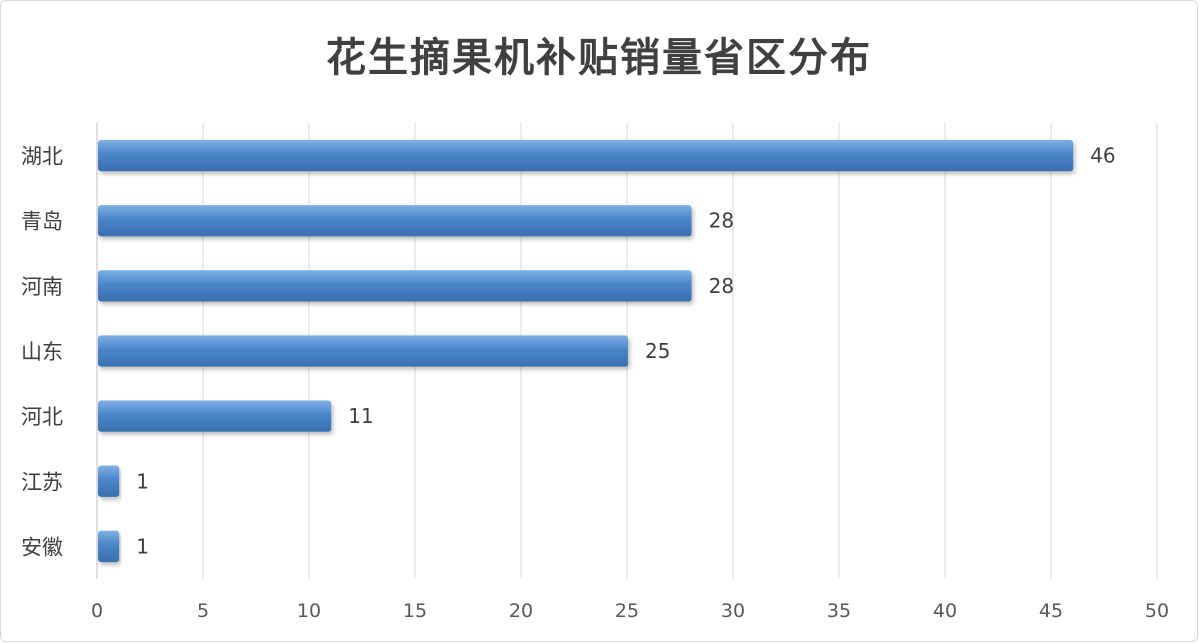  What do you see at coordinates (42, 352) in the screenshot?
I see `category-label: 山东` at bounding box center [42, 352].